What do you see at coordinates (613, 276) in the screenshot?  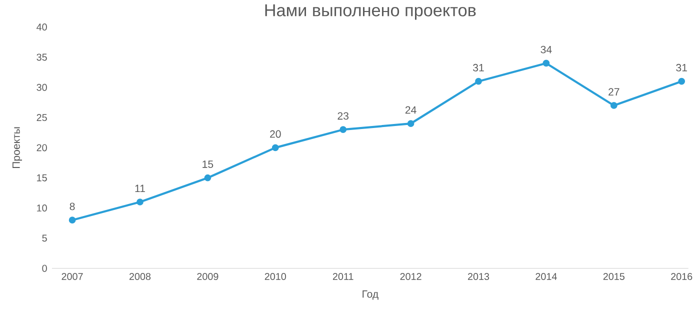 I see `x-tick-label: 2015` at bounding box center [613, 276].